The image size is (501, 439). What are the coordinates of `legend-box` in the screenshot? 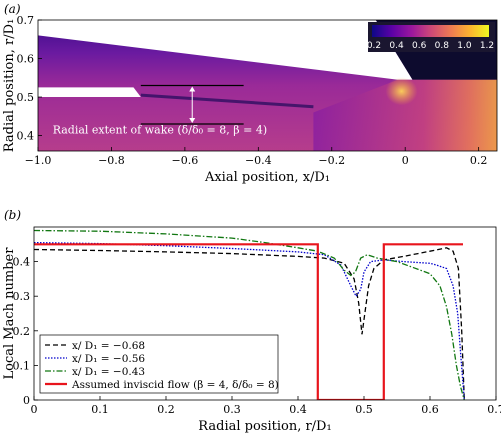 It's located at (159, 364).